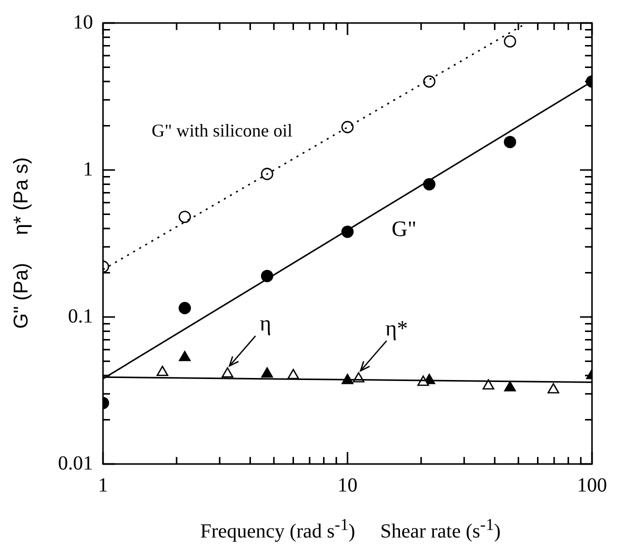 Image resolution: width=617 pixels, height=551 pixels. Describe the element at coordinates (103, 485) in the screenshot. I see `x-tick-label: 1` at that location.